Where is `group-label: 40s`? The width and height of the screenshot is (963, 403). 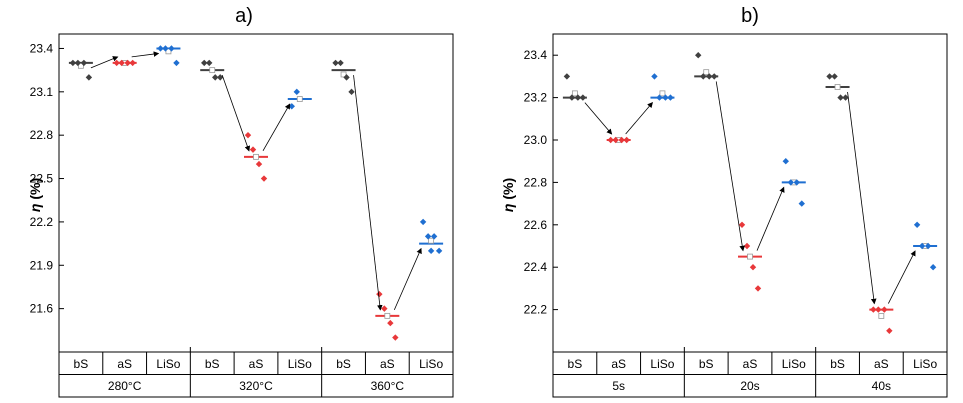
group-label: 40s is located at coordinates (881, 386).